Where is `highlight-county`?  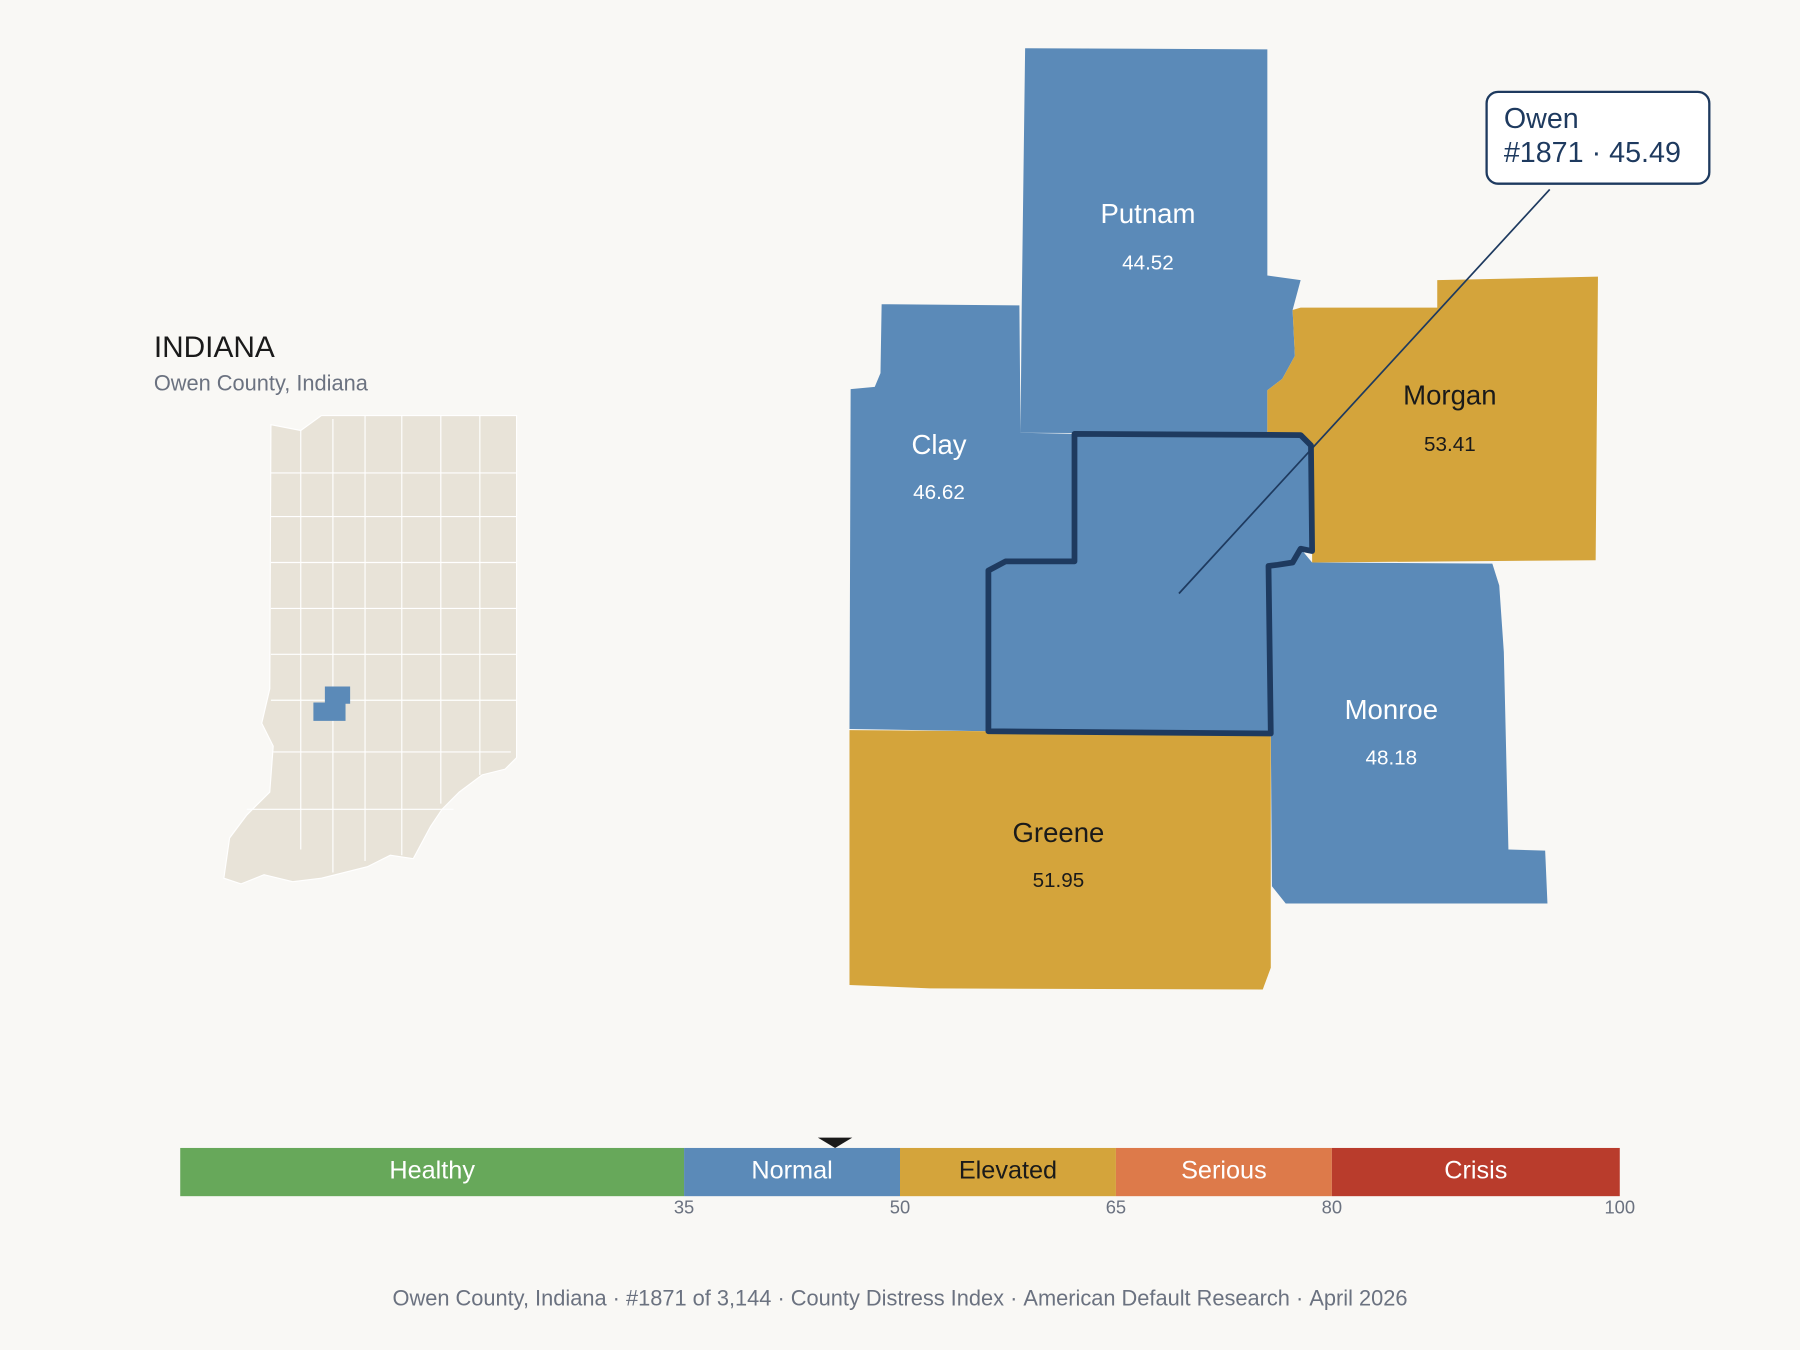 highlight-county is located at coordinates (332, 703).